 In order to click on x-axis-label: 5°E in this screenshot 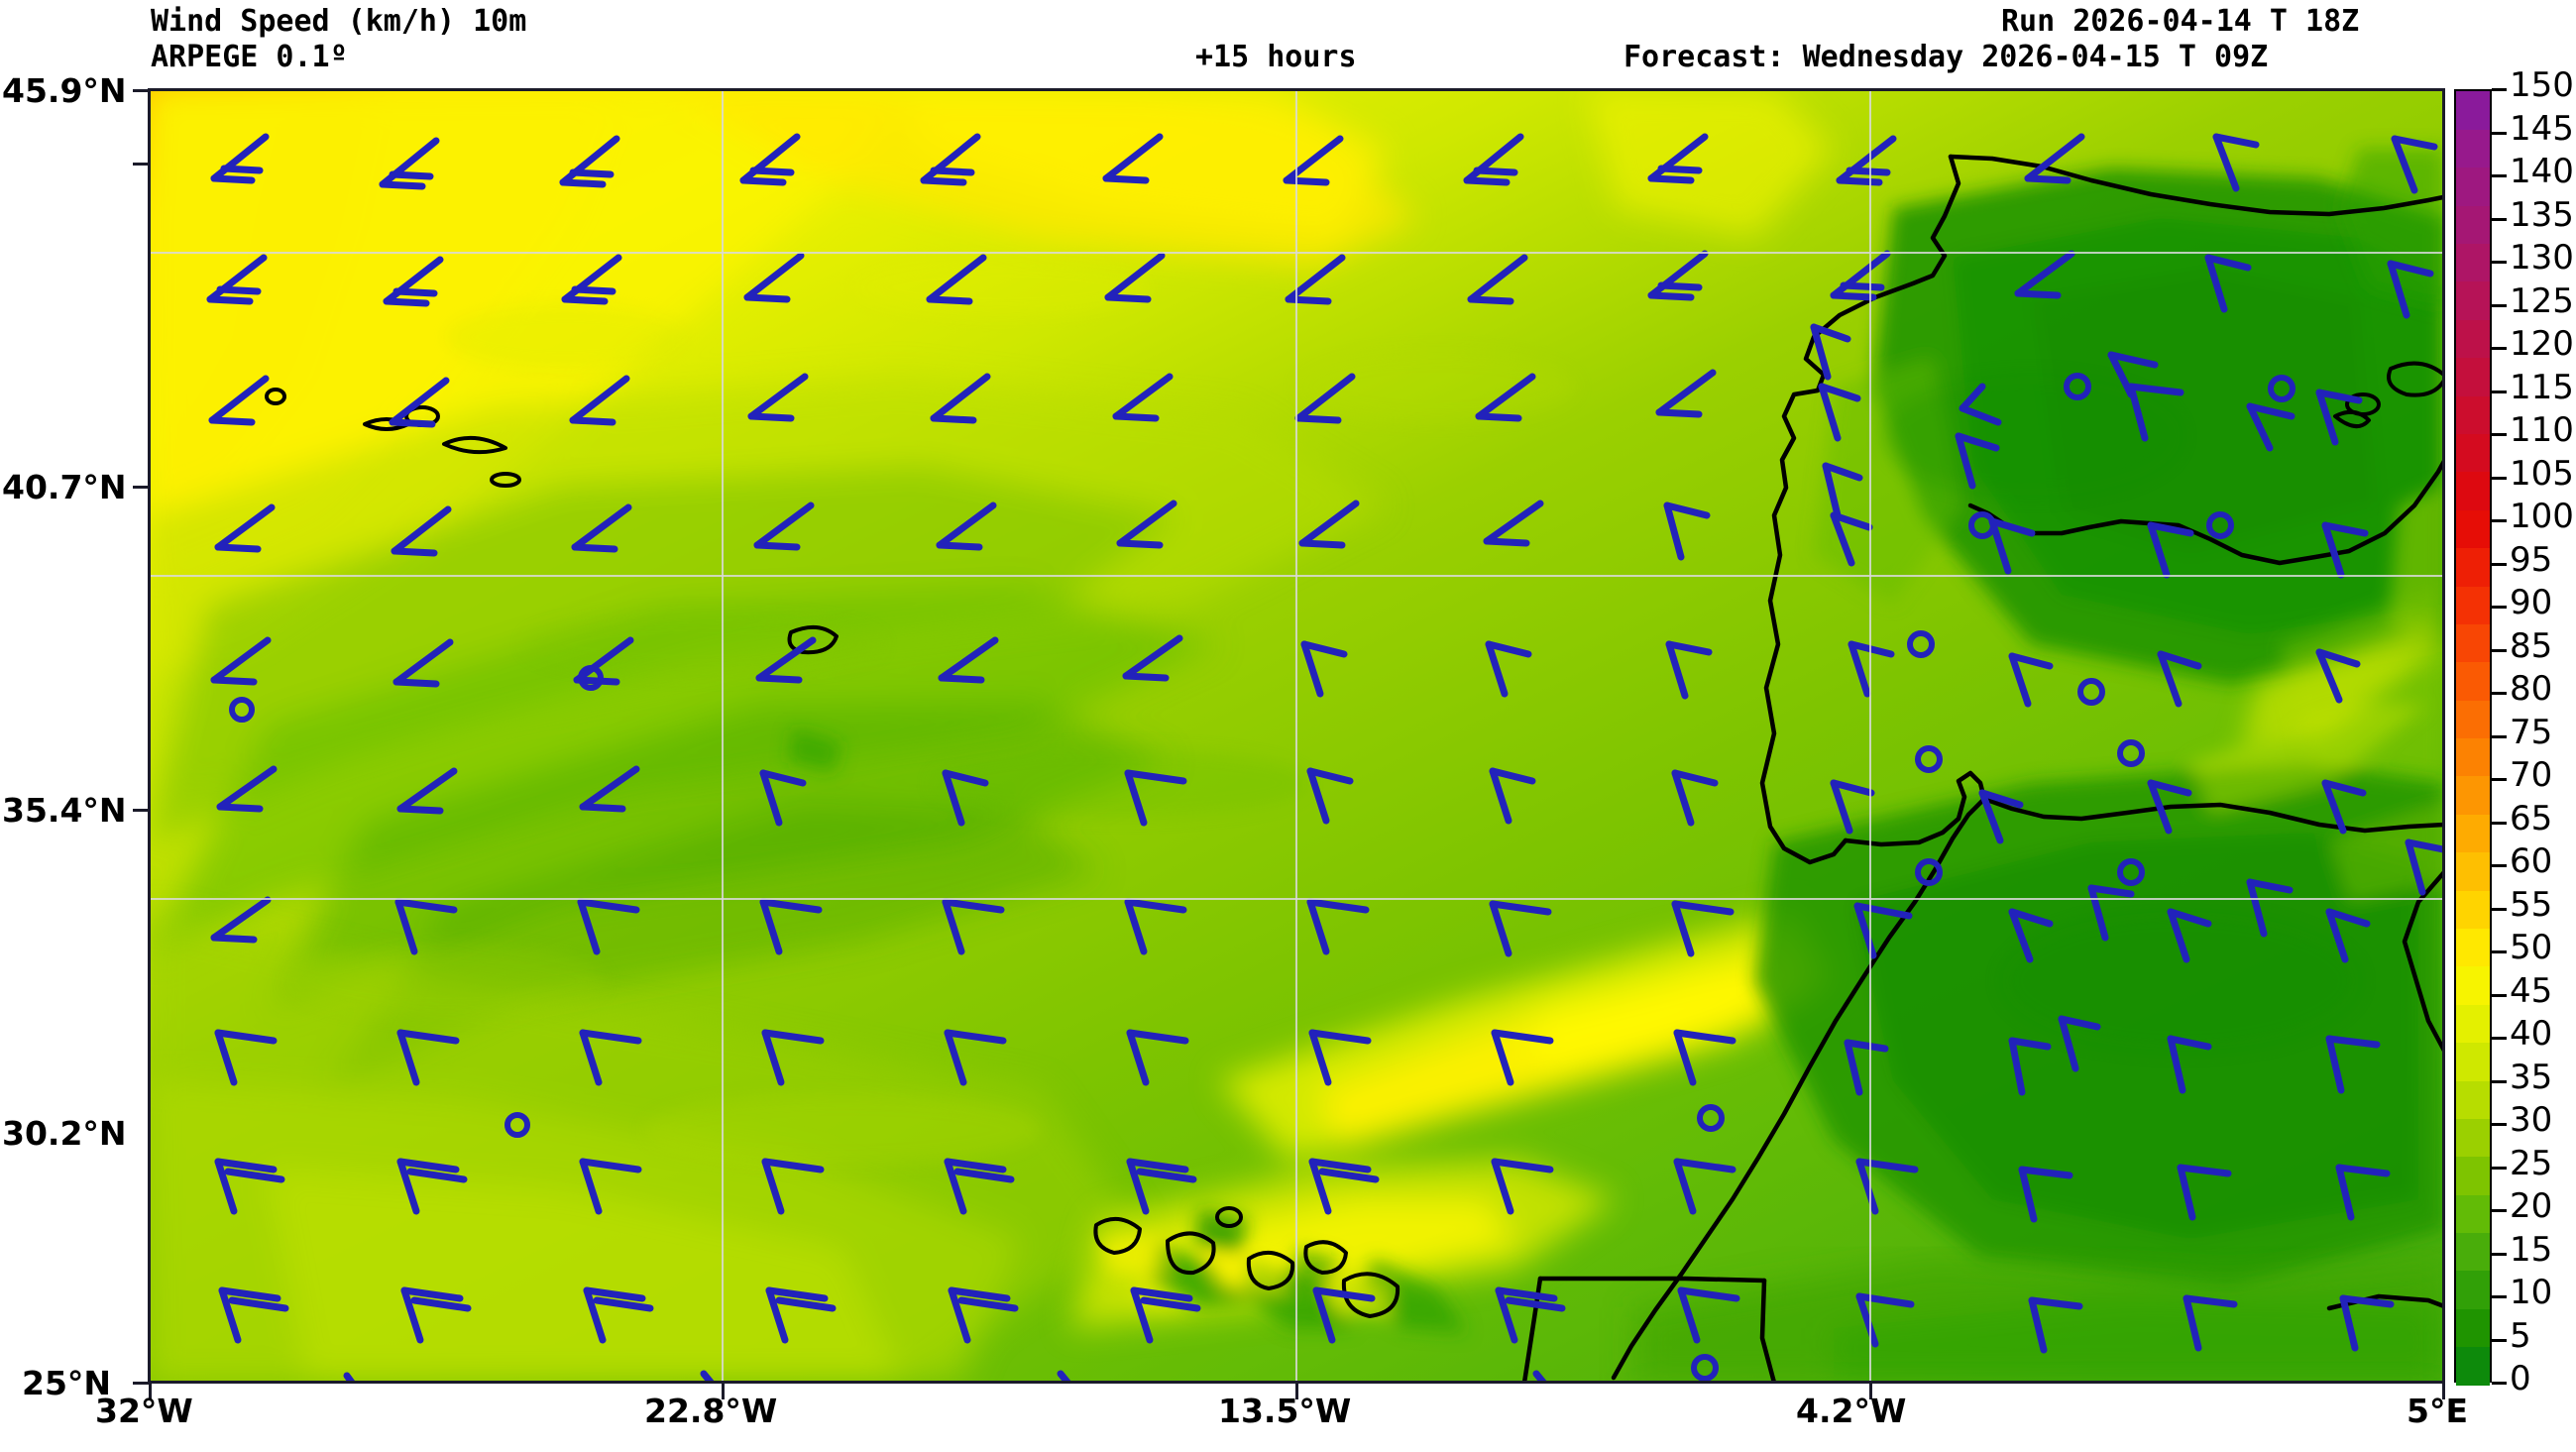, I will do `click(2438, 1411)`.